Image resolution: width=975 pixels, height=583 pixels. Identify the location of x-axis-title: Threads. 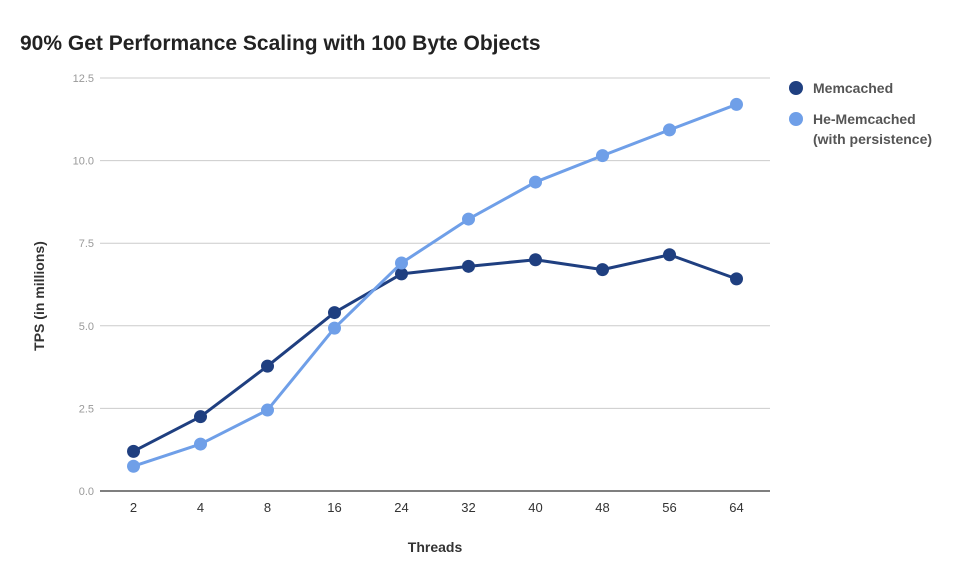
(435, 547).